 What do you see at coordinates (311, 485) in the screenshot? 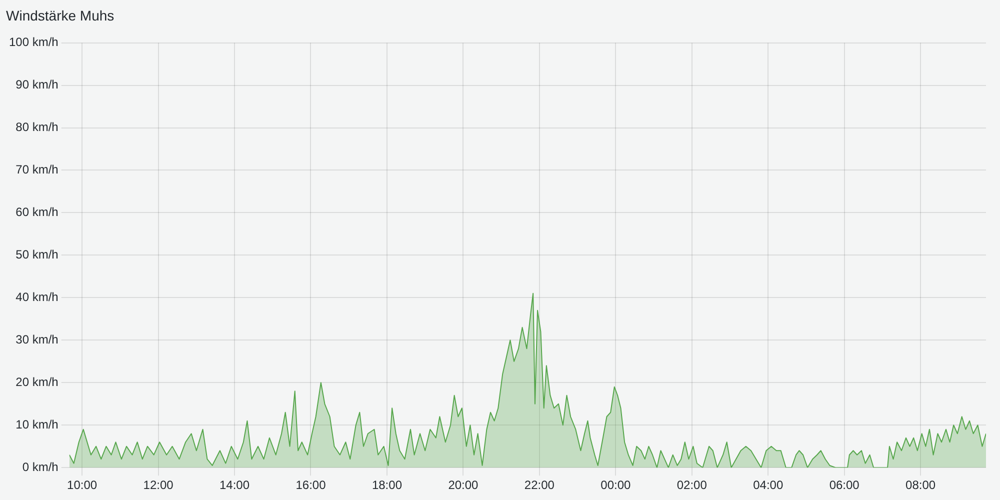
I see `x-tick-label: 16:00` at bounding box center [311, 485].